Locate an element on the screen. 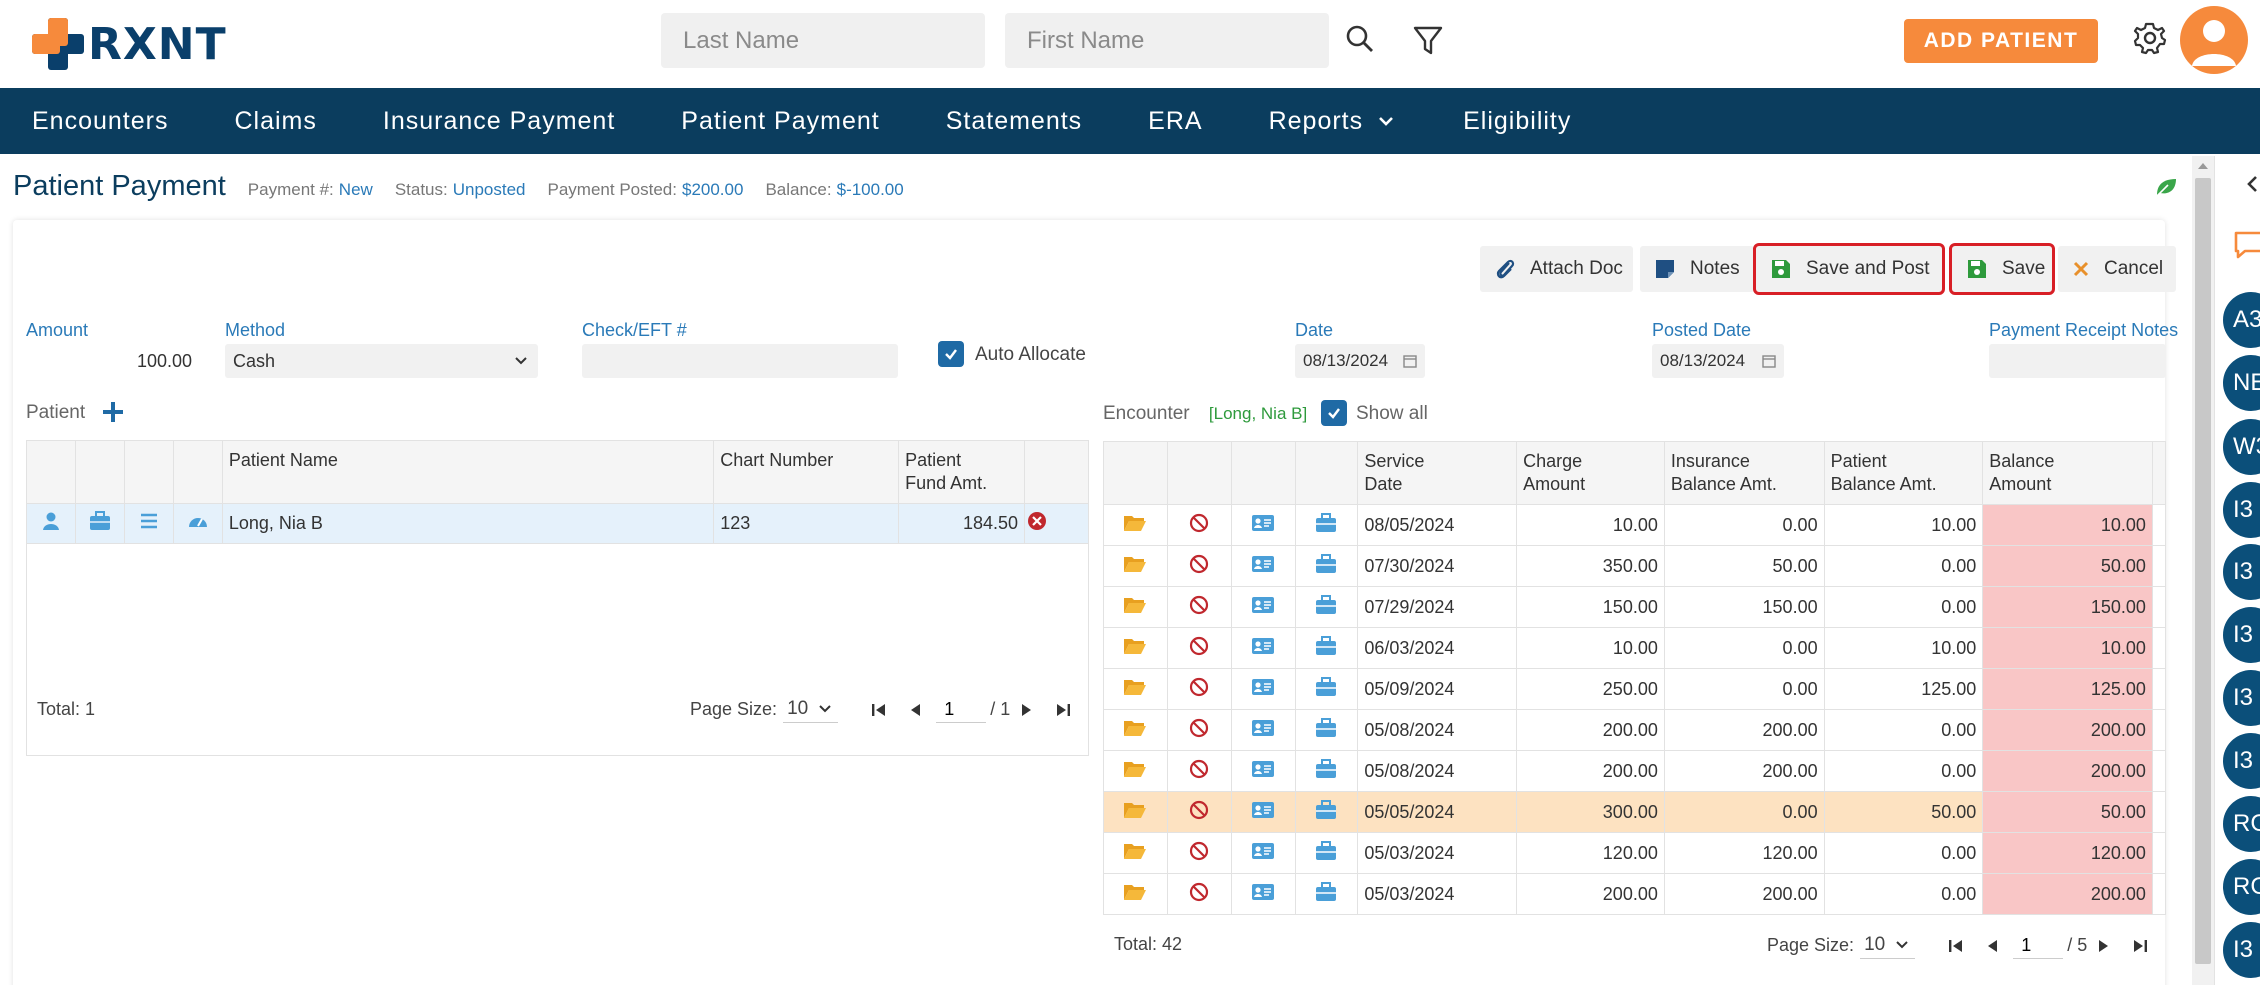 This screenshot has height=985, width=2260. date-input: 08/13/2024 is located at coordinates (1360, 361).